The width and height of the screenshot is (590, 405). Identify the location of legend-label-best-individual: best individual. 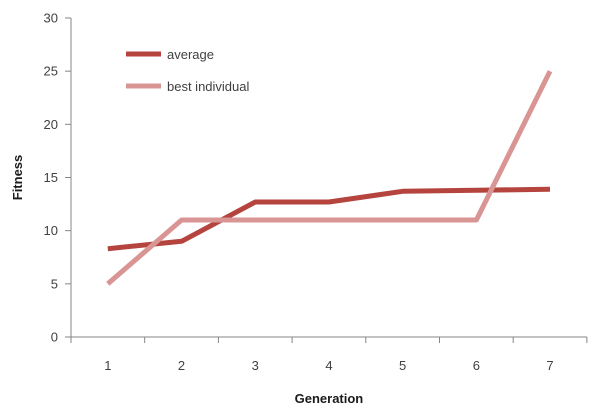
(208, 86).